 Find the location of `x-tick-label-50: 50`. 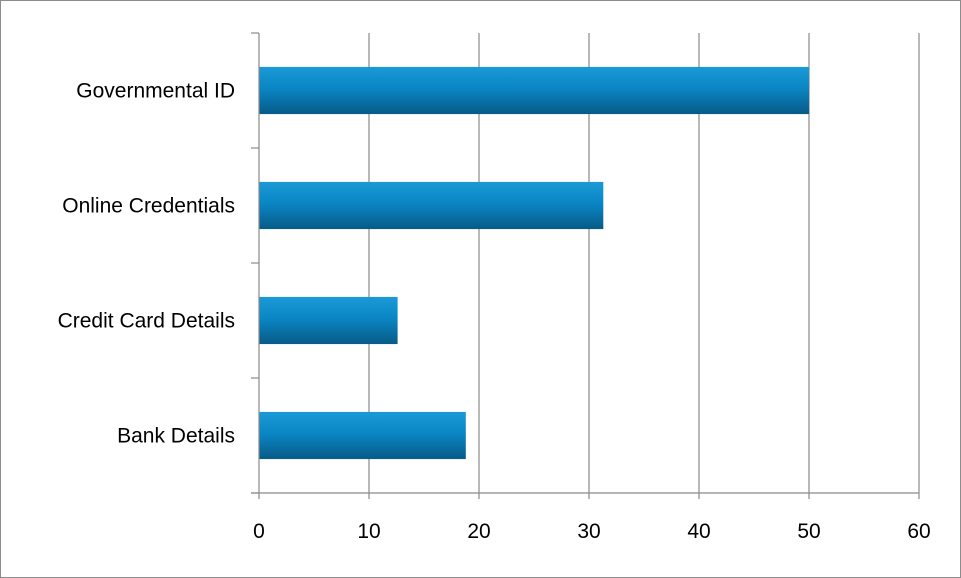

x-tick-label-50: 50 is located at coordinates (808, 531).